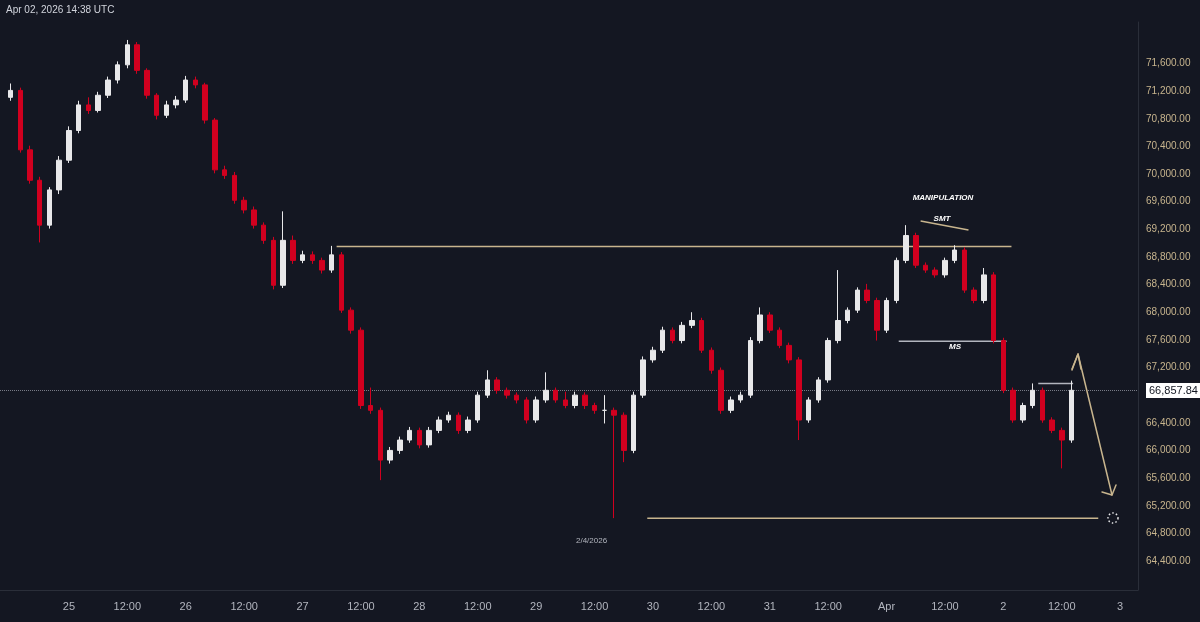 This screenshot has height=622, width=1200. What do you see at coordinates (653, 605) in the screenshot?
I see `x-tick-label: 30` at bounding box center [653, 605].